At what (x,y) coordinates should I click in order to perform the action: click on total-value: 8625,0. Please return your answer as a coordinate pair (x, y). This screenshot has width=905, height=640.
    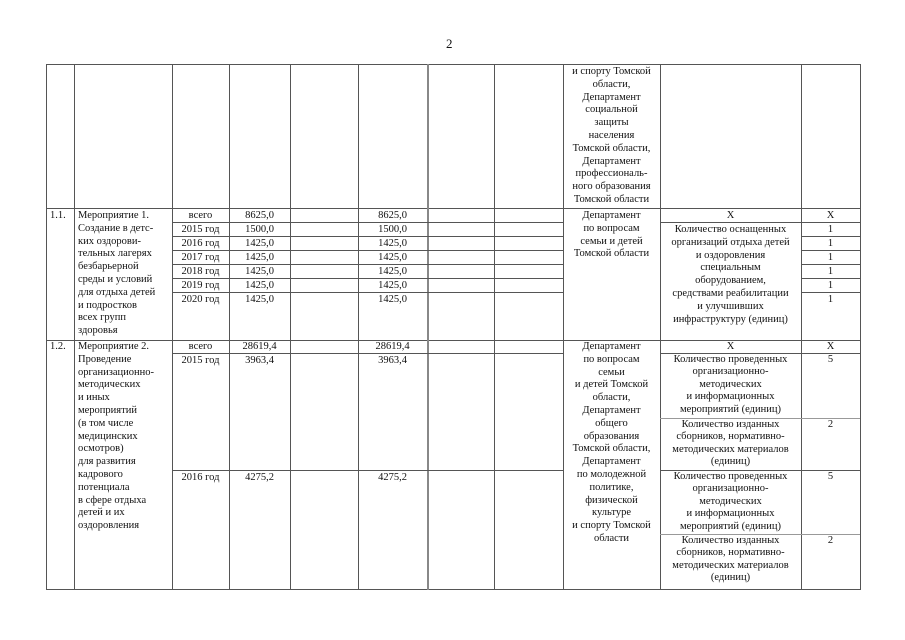
    Looking at the image, I should click on (259, 215).